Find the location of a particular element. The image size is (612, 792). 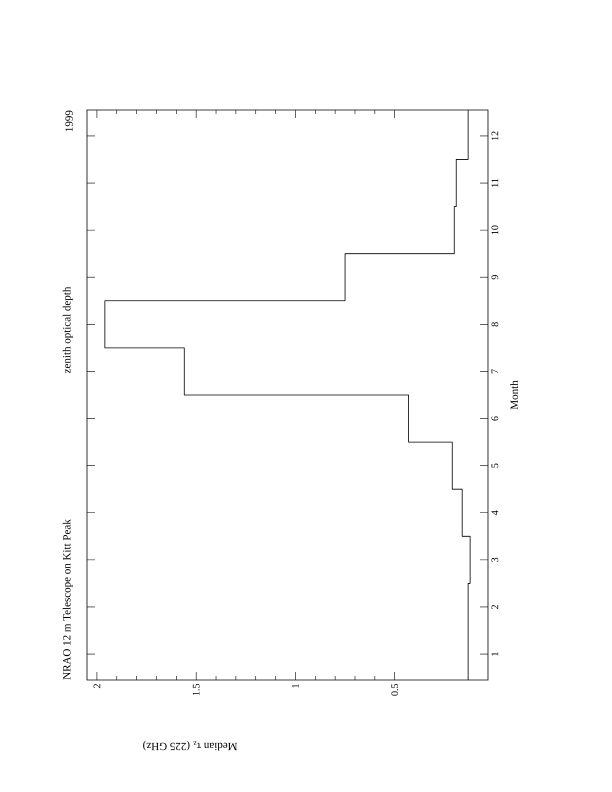

text: zenith optical depth is located at coordinates (67, 330).